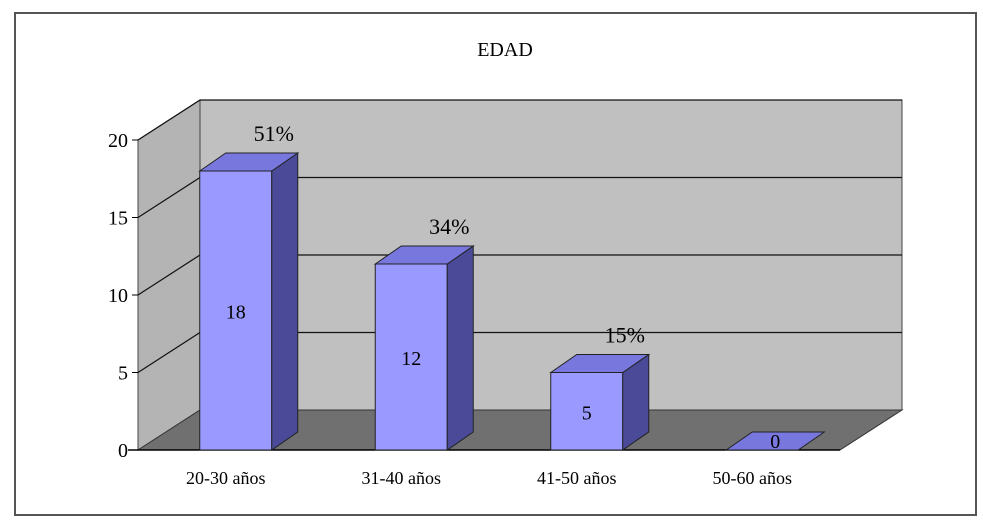 The width and height of the screenshot is (983, 520). Describe the element at coordinates (118, 141) in the screenshot. I see `y-tick-label: 20` at that location.